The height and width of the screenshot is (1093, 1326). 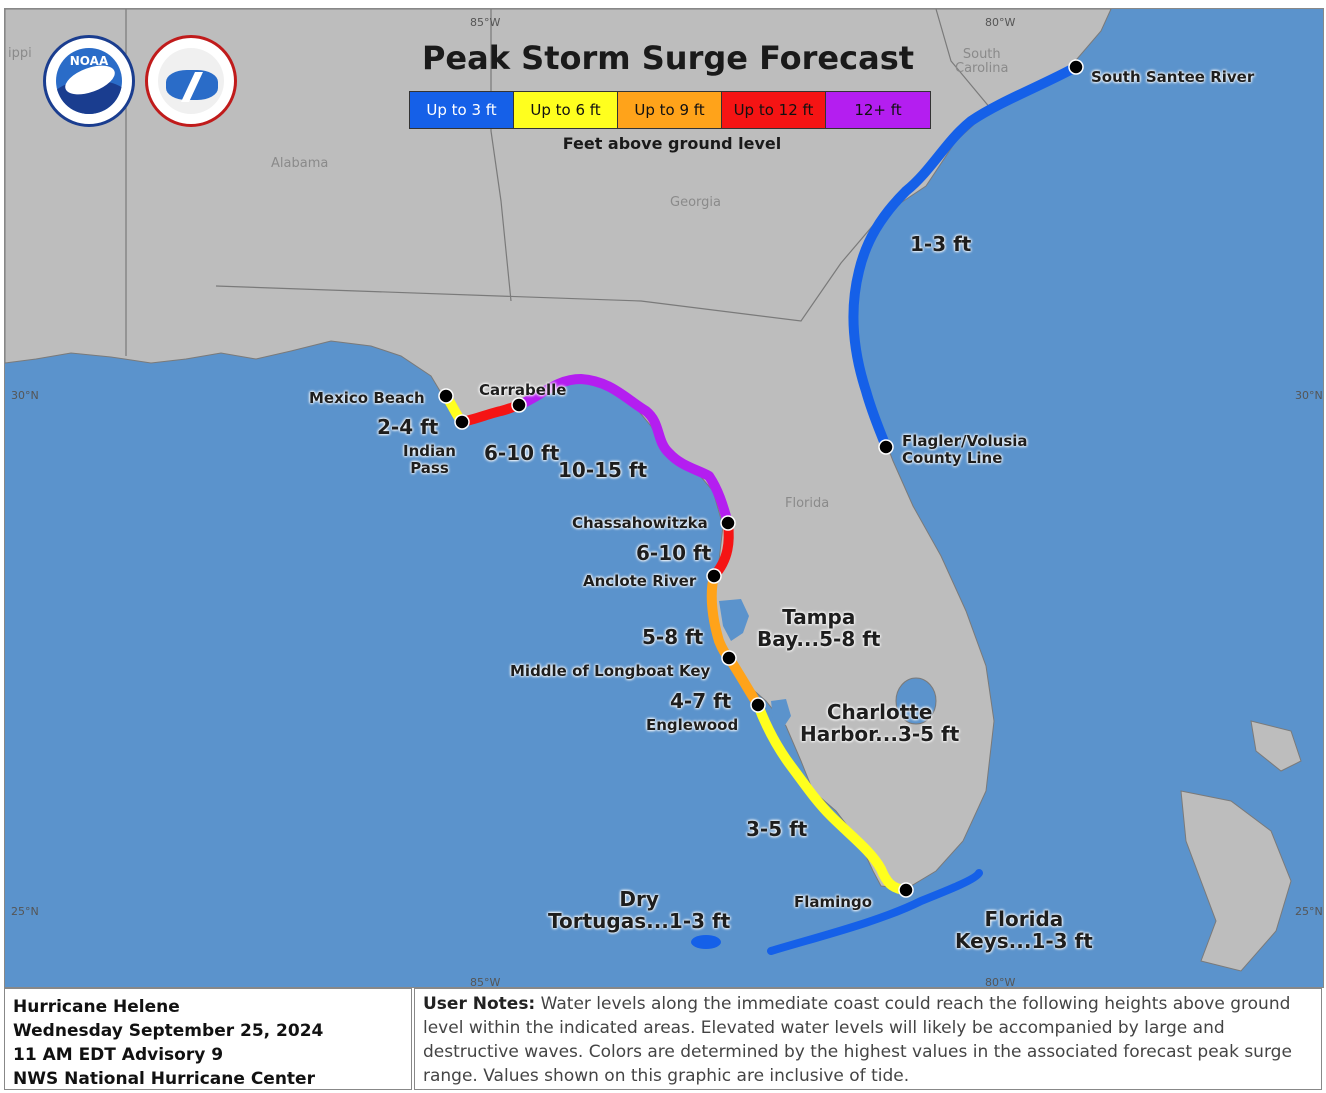 I want to click on grid-label-30n-right: 30°N, so click(x=1309, y=395).